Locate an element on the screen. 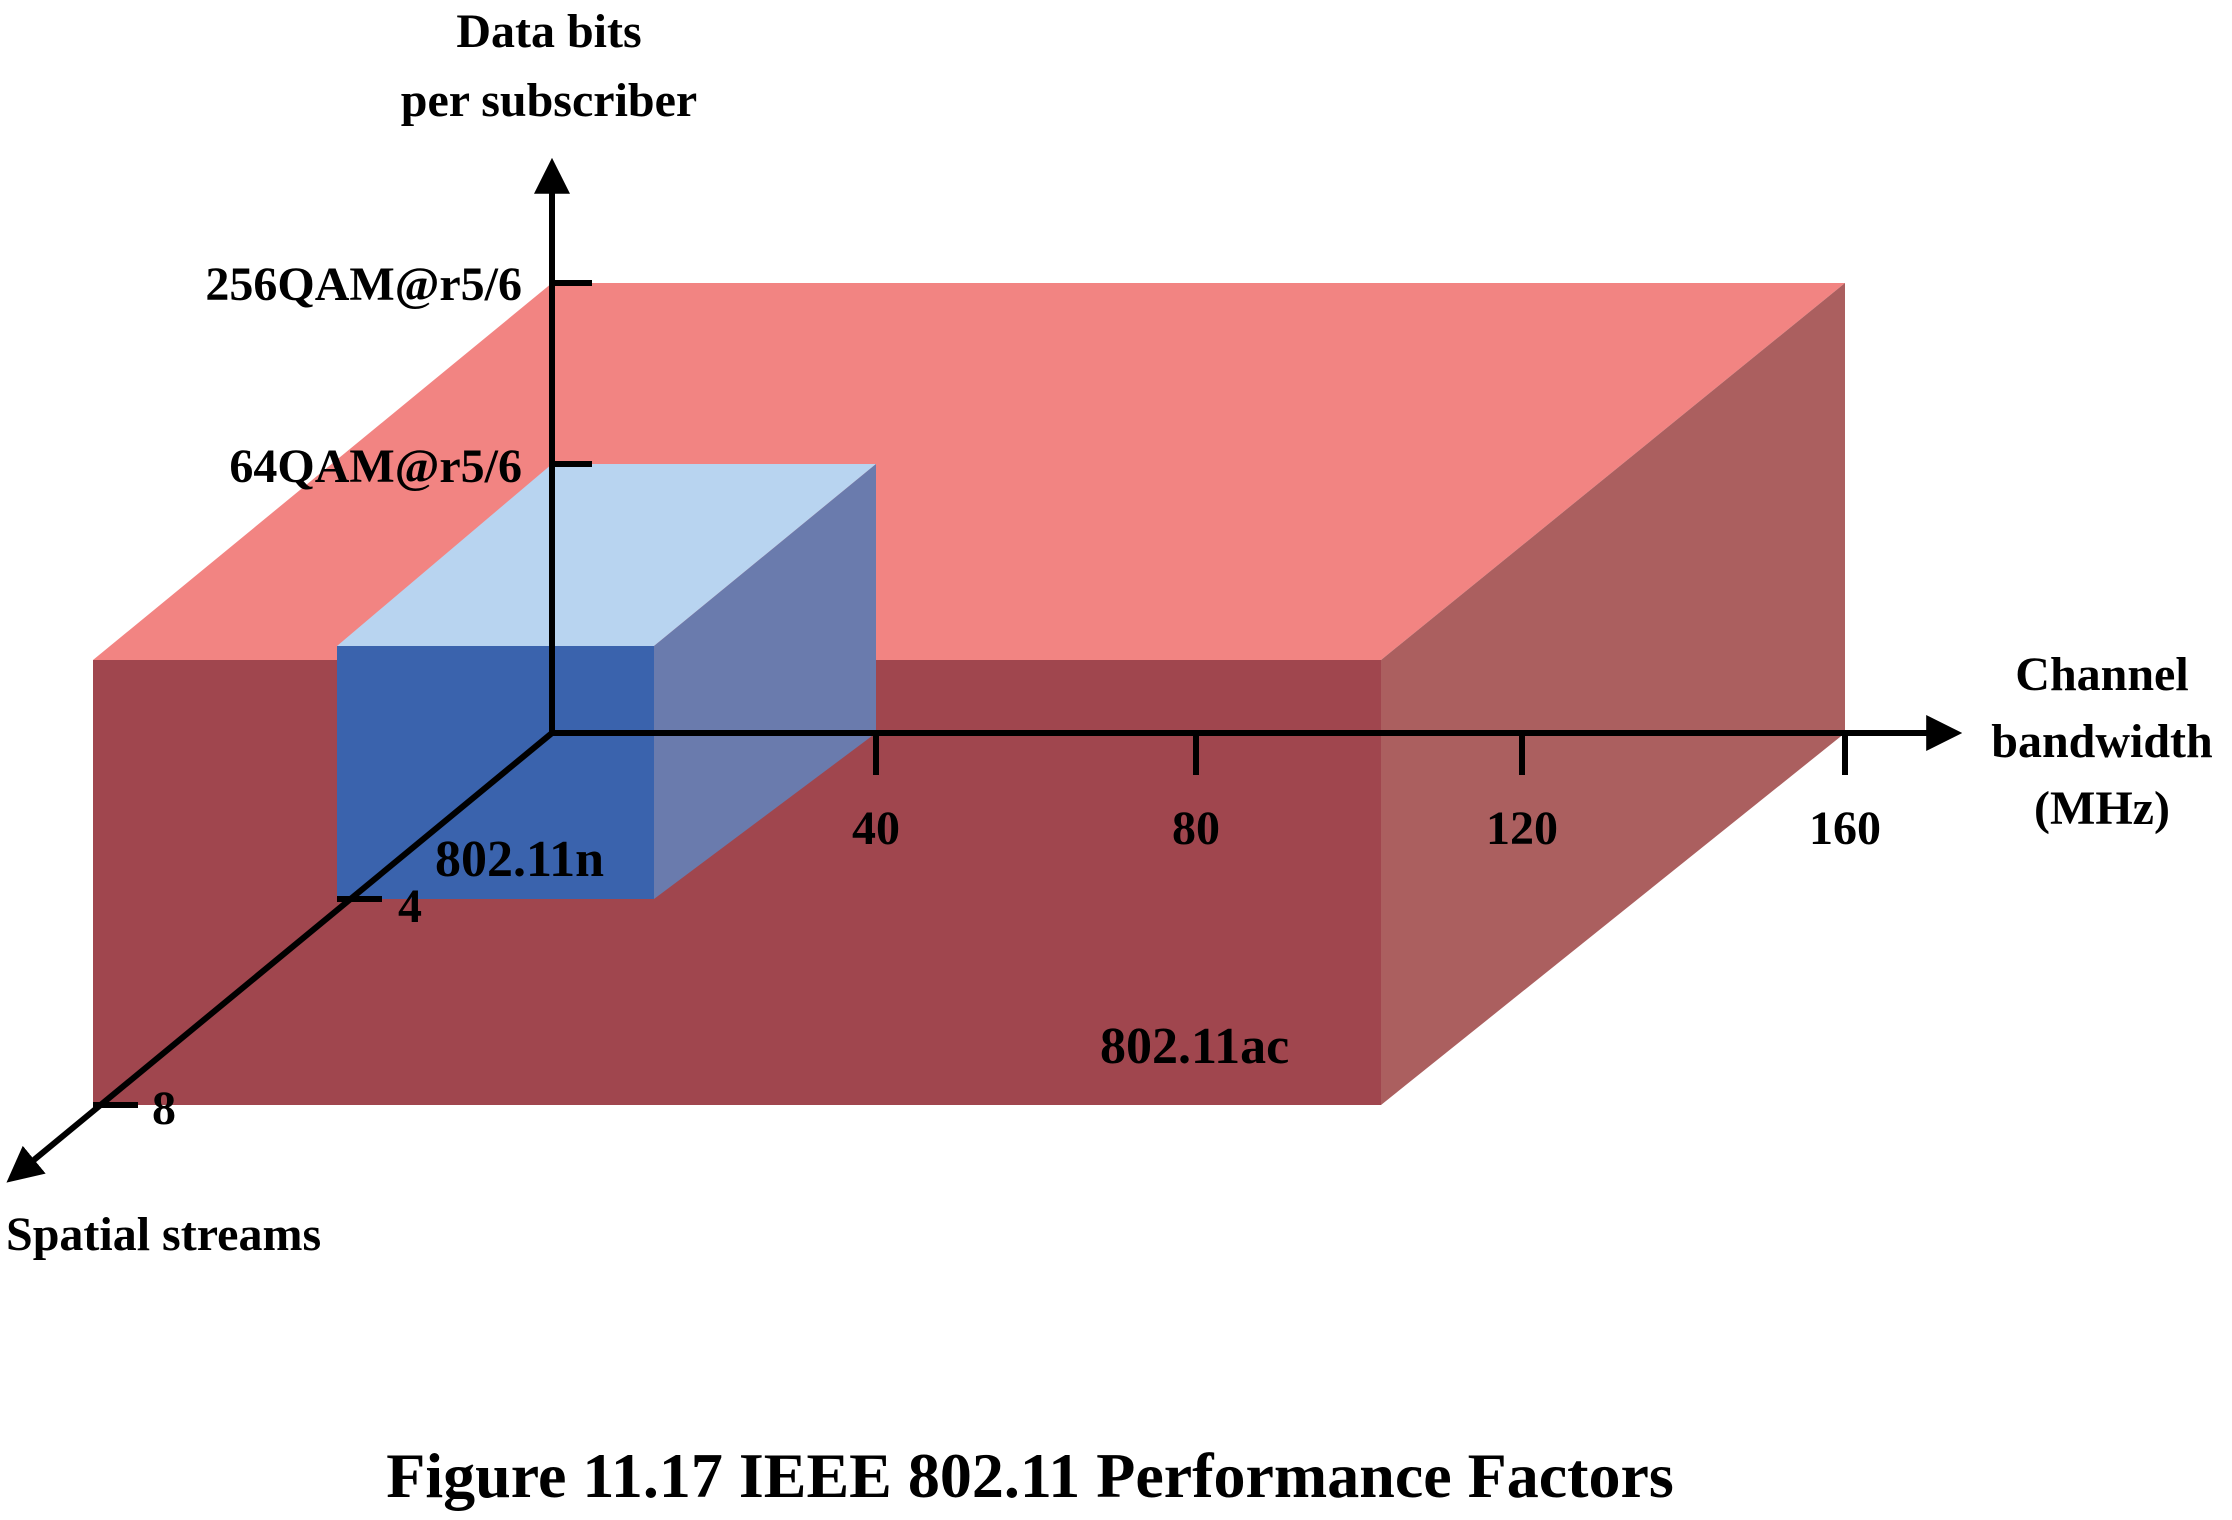  horizontal-axis-title-line1: Channel is located at coordinates (2101, 674).